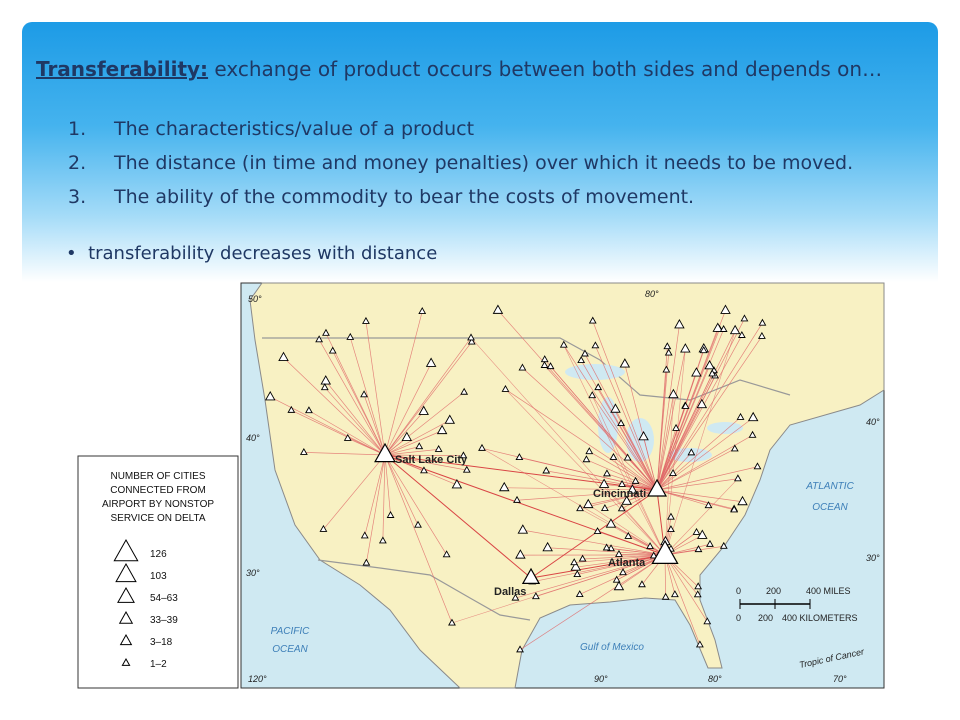 The height and width of the screenshot is (720, 960). I want to click on map-label: 400 MILES, so click(828, 591).